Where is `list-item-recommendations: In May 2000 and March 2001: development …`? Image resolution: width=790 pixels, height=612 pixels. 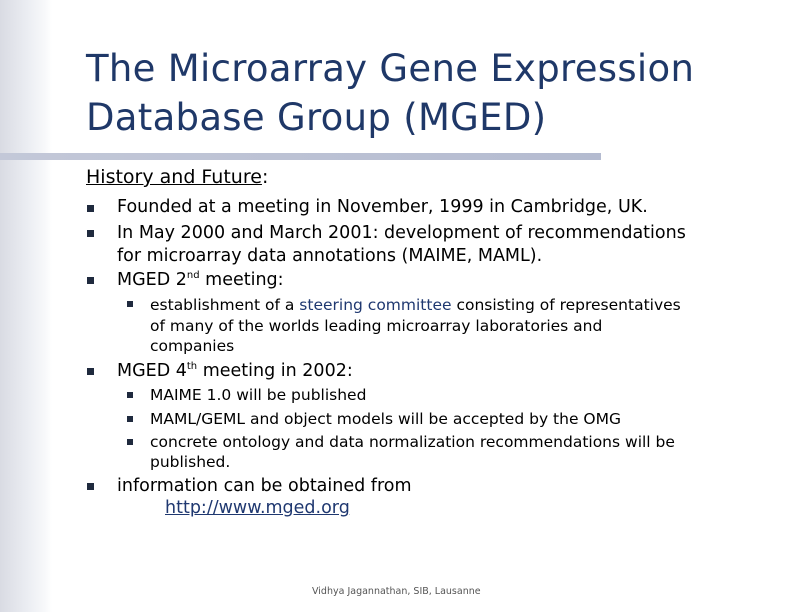
list-item-recommendations: In May 2000 and March 2001: development … is located at coordinates (401, 233).